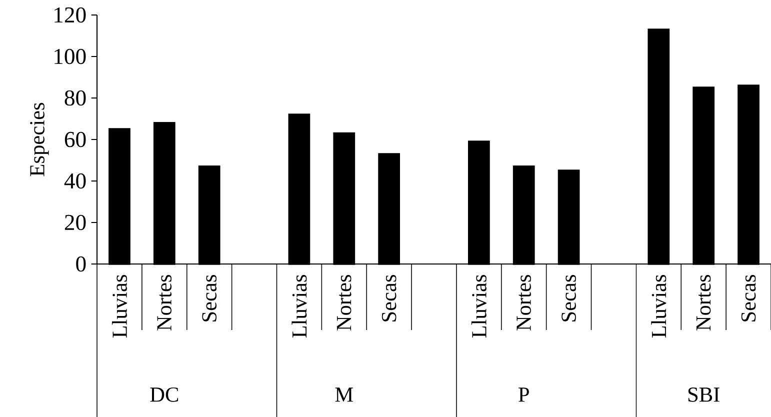  What do you see at coordinates (75, 98) in the screenshot?
I see `y-tick-label: 80` at bounding box center [75, 98].